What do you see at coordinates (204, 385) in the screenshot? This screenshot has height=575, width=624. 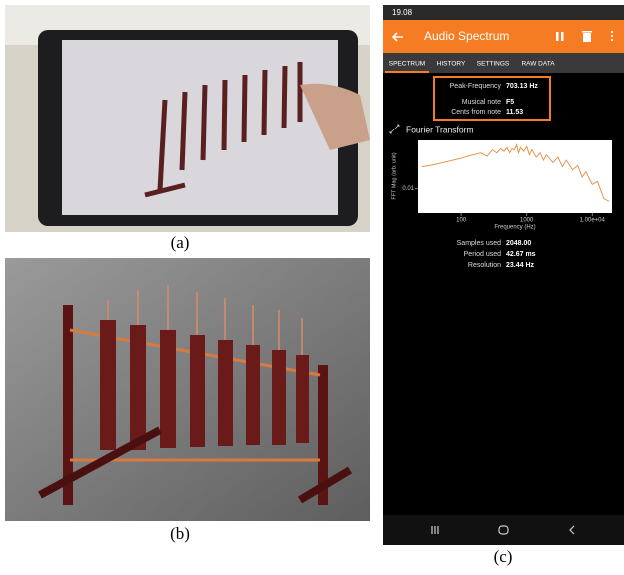 I see `bars-b` at bounding box center [204, 385].